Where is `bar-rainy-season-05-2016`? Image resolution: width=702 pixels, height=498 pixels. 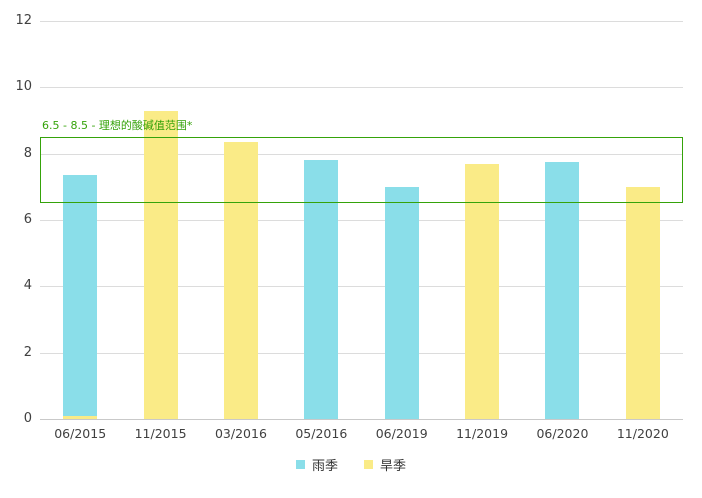 bar-rainy-season-05-2016 is located at coordinates (321, 289).